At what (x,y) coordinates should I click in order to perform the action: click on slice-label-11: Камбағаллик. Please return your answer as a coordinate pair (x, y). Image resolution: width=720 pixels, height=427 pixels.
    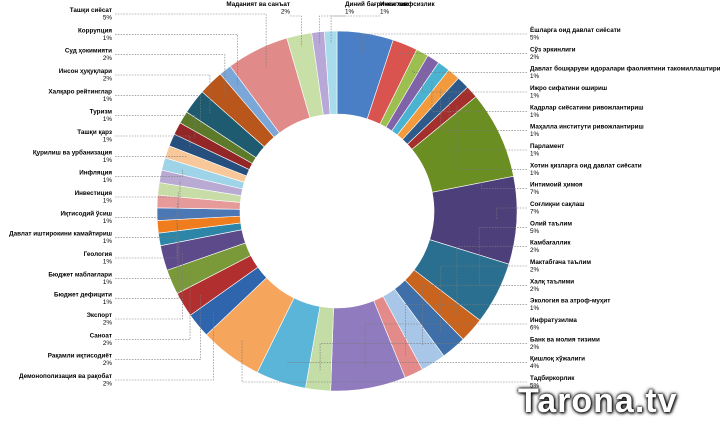
    Looking at the image, I should click on (550, 243).